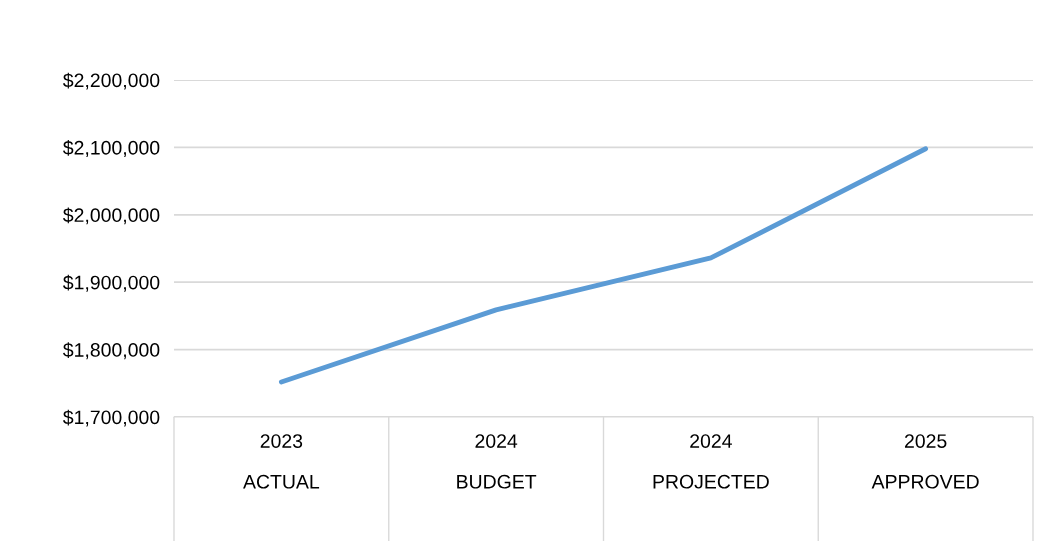 This screenshot has width=1060, height=541. I want to click on y-tick-label: $2,000,000, so click(111, 216).